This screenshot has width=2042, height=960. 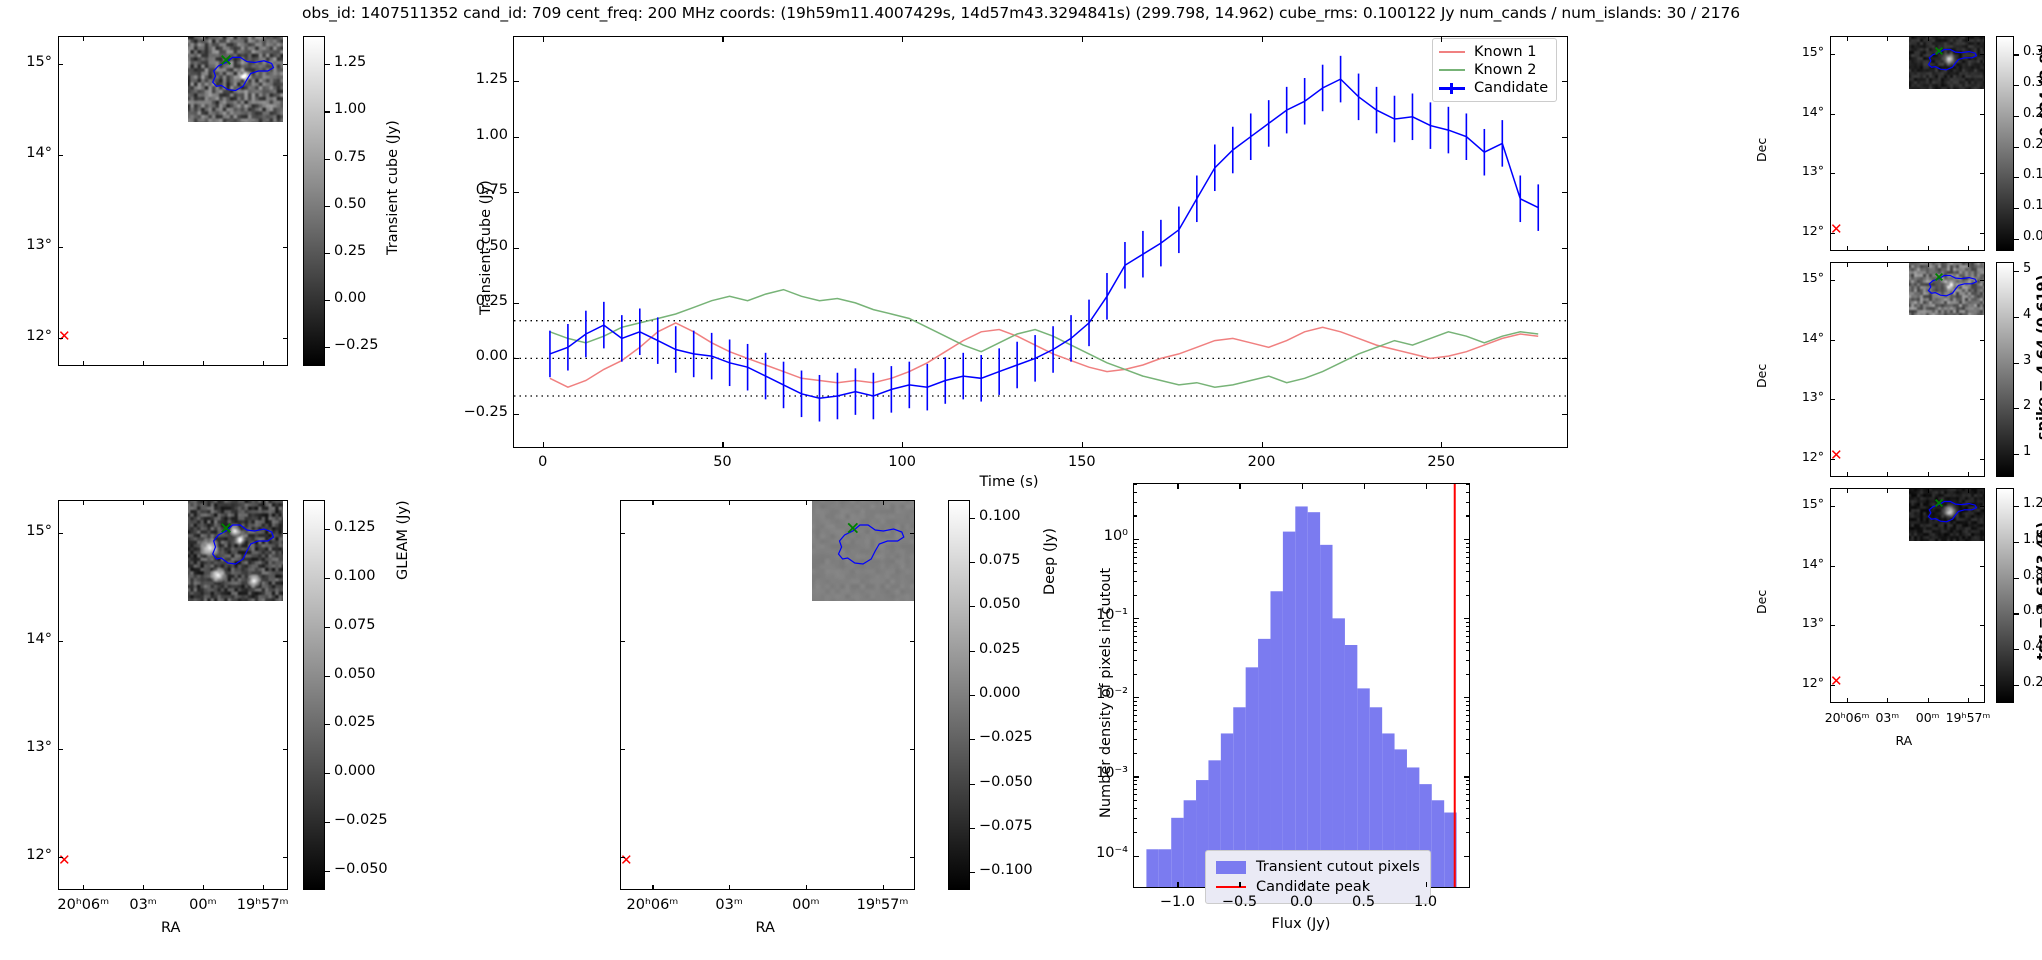 What do you see at coordinates (355, 527) in the screenshot?
I see `colorbar-tick-label: 0.125` at bounding box center [355, 527].